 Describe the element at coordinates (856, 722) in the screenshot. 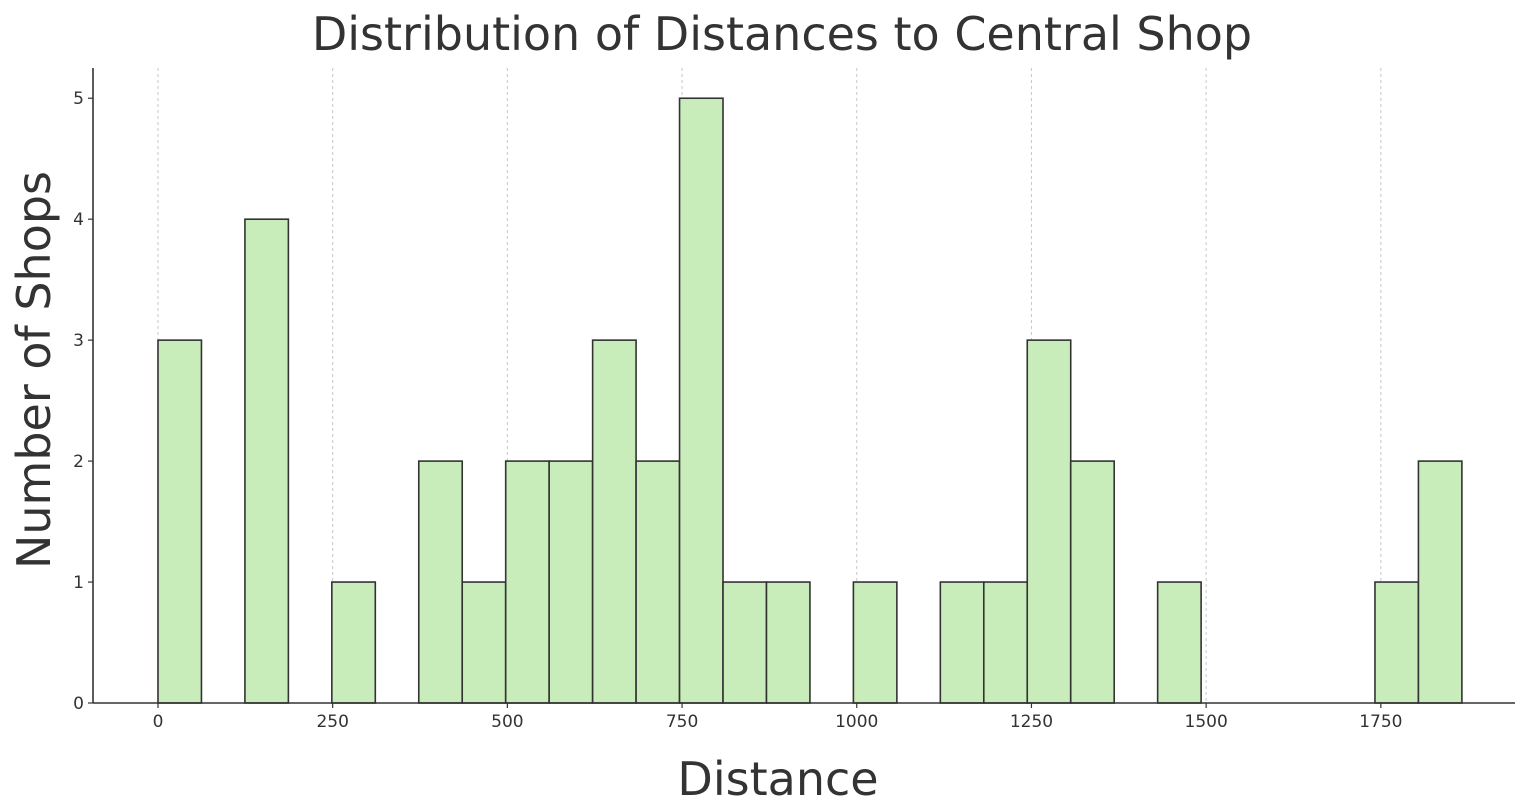

I see `x-tick-label: 1000` at that location.